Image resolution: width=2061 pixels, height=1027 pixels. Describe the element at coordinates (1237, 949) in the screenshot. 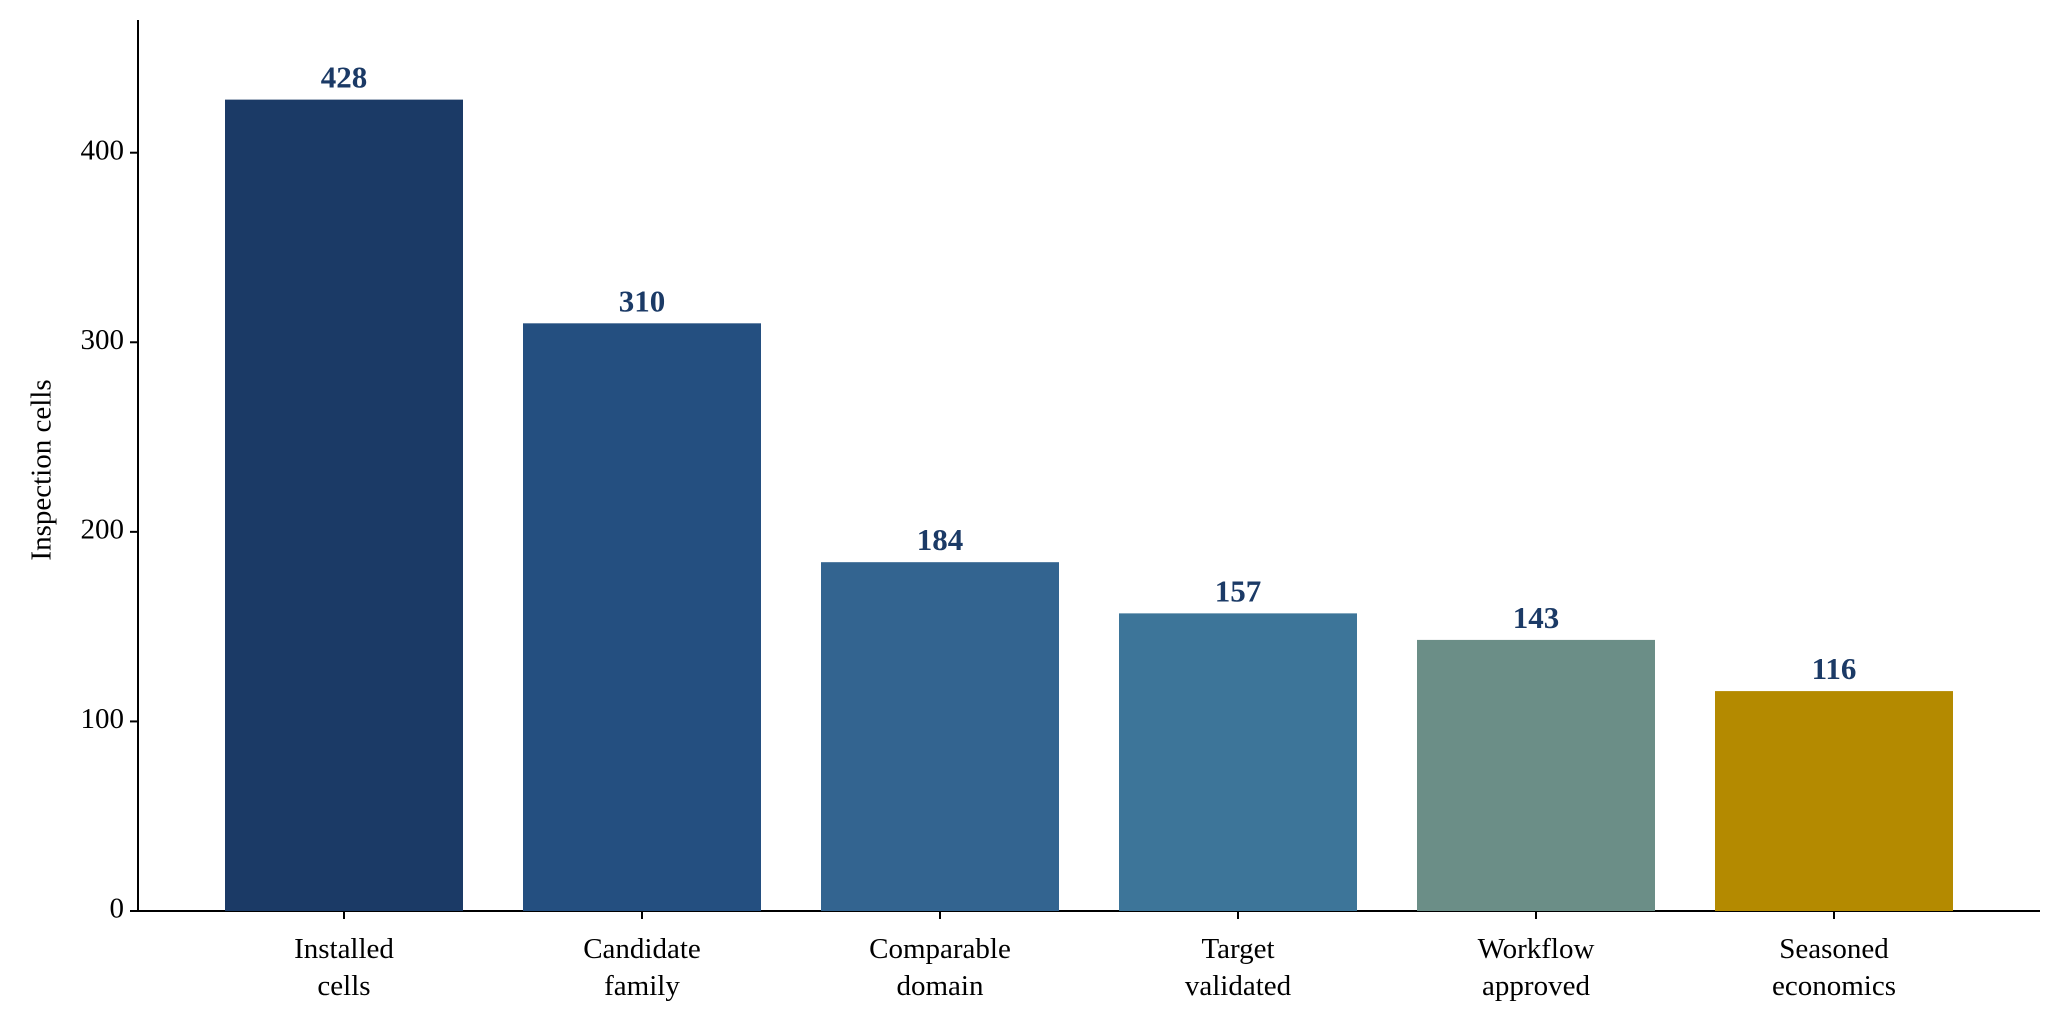

I see `x-tick-label-4-1: Target` at that location.